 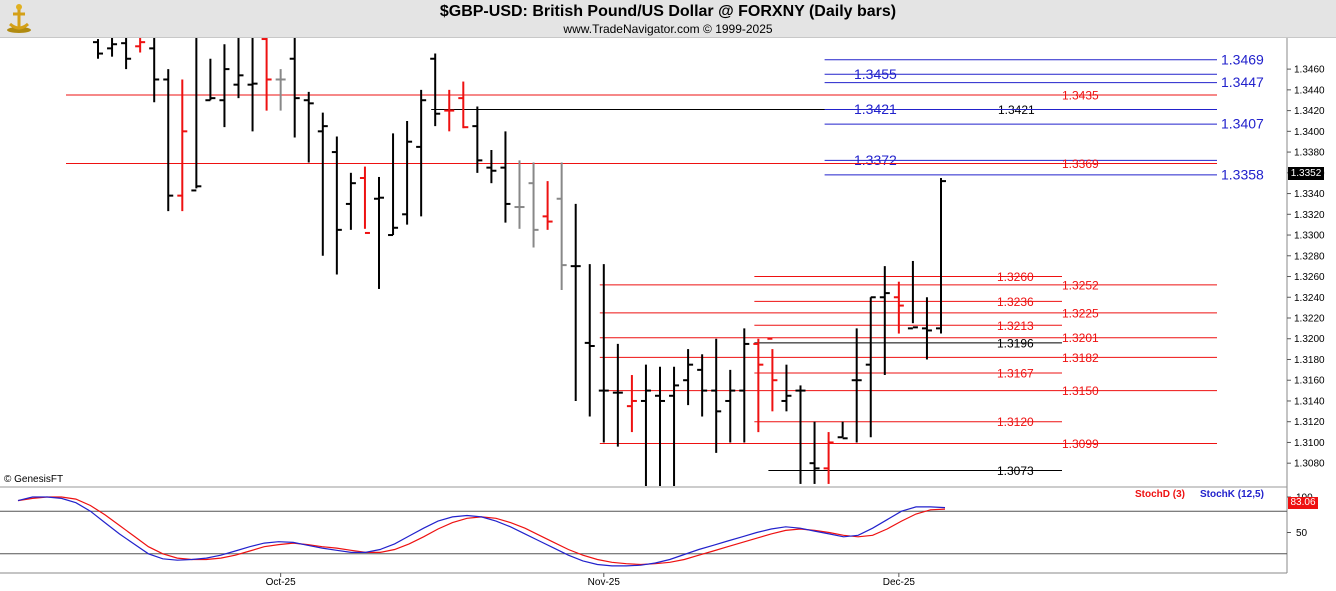 What do you see at coordinates (1309, 319) in the screenshot?
I see `price-tick-label: 1.3220` at bounding box center [1309, 319].